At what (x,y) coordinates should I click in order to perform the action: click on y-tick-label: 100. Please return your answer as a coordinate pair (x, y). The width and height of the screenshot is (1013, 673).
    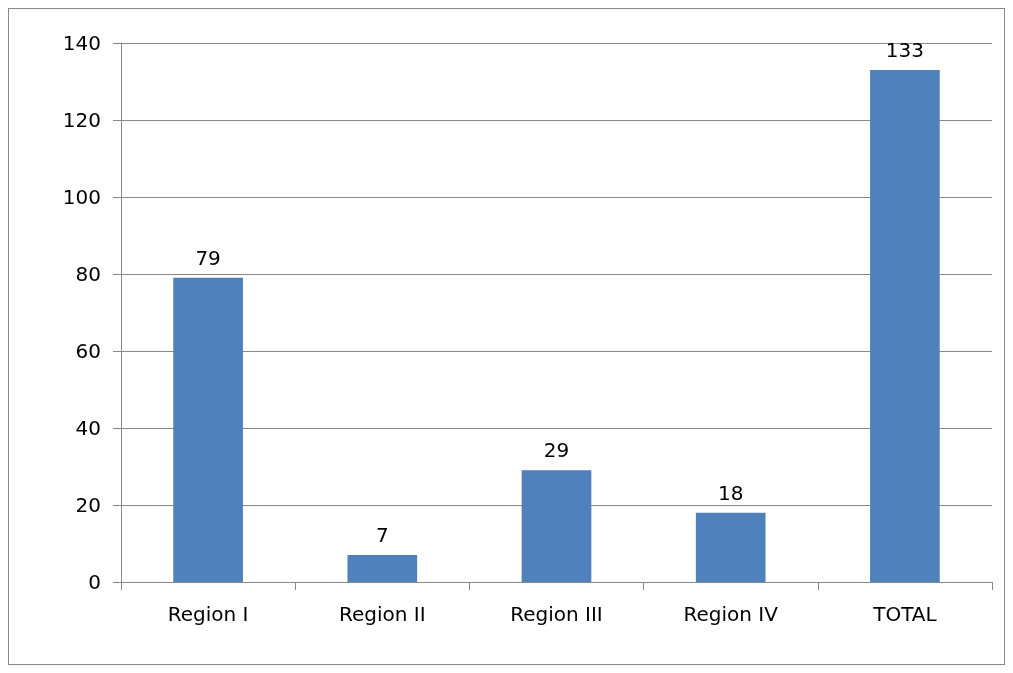
    Looking at the image, I should click on (81, 197).